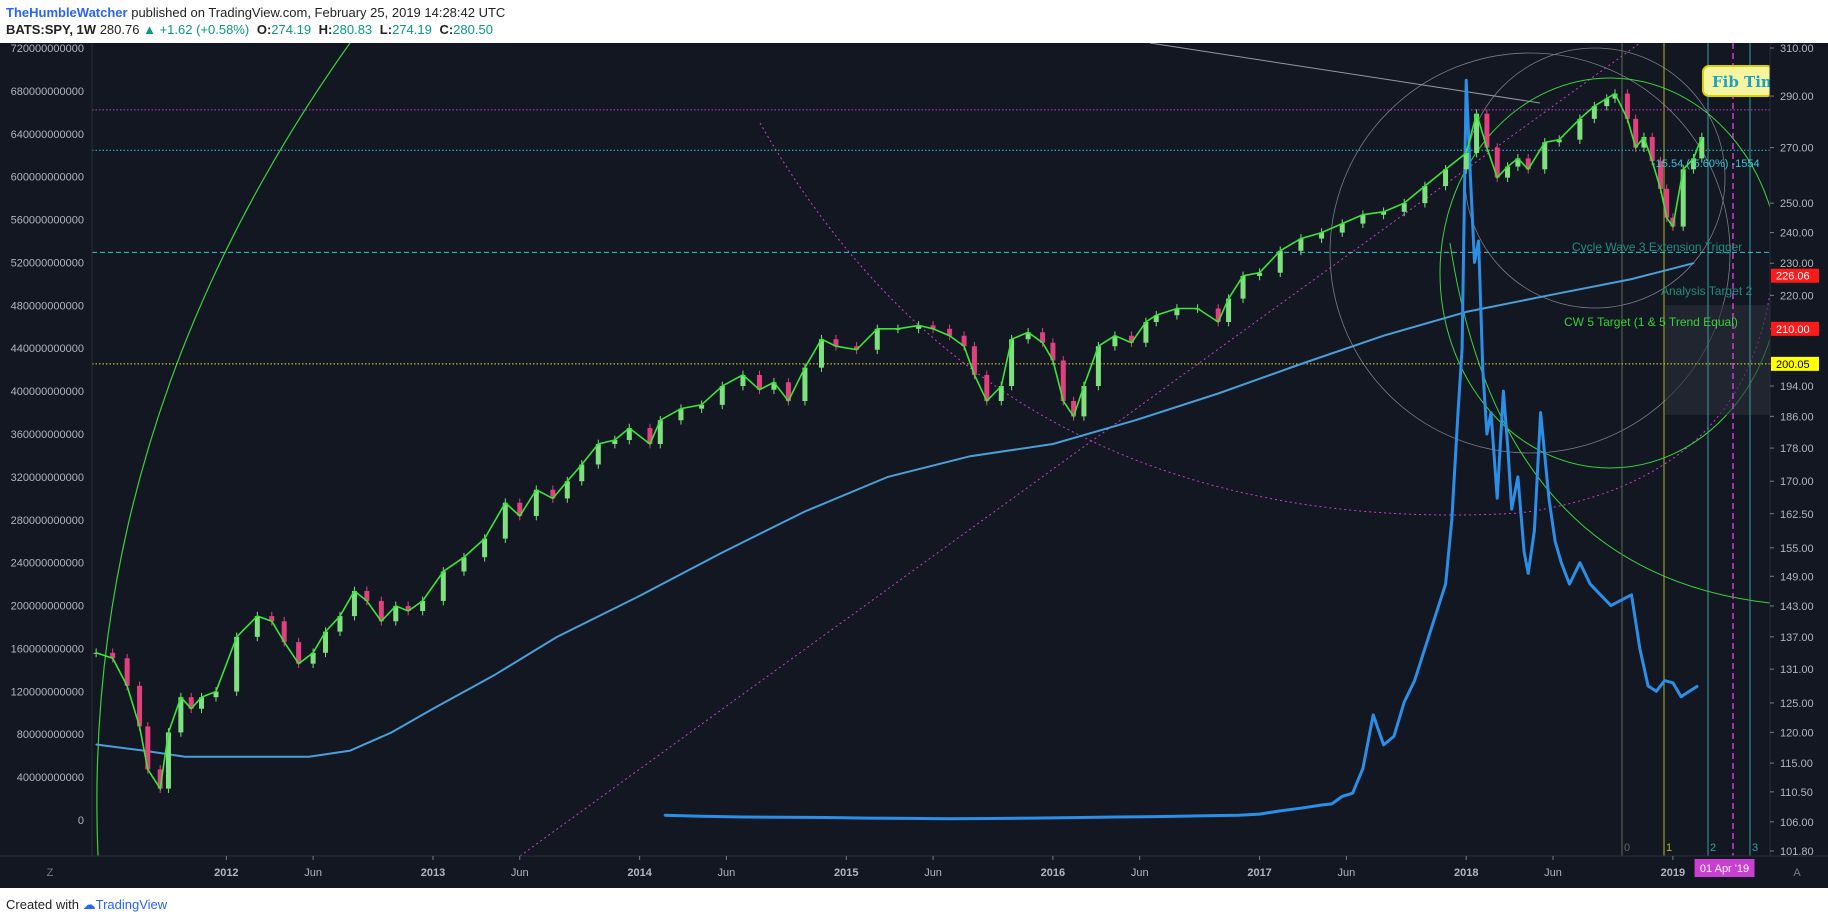 Image resolution: width=1828 pixels, height=922 pixels. Describe the element at coordinates (67, 12) in the screenshot. I see `author-link: TheHumbleWatcher` at that location.